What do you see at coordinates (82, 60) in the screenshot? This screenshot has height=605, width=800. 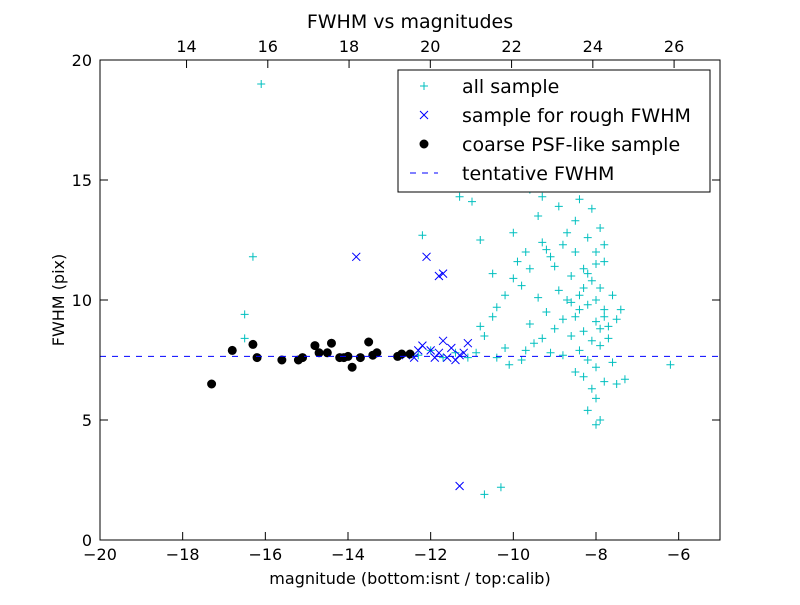 I see `y-tick-label: 20` at bounding box center [82, 60].